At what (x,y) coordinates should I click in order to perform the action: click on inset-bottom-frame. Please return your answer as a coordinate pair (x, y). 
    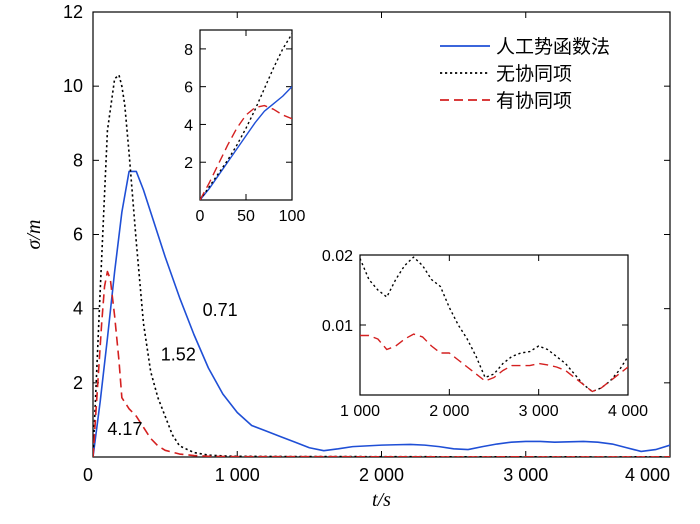
    Looking at the image, I should click on (494, 325).